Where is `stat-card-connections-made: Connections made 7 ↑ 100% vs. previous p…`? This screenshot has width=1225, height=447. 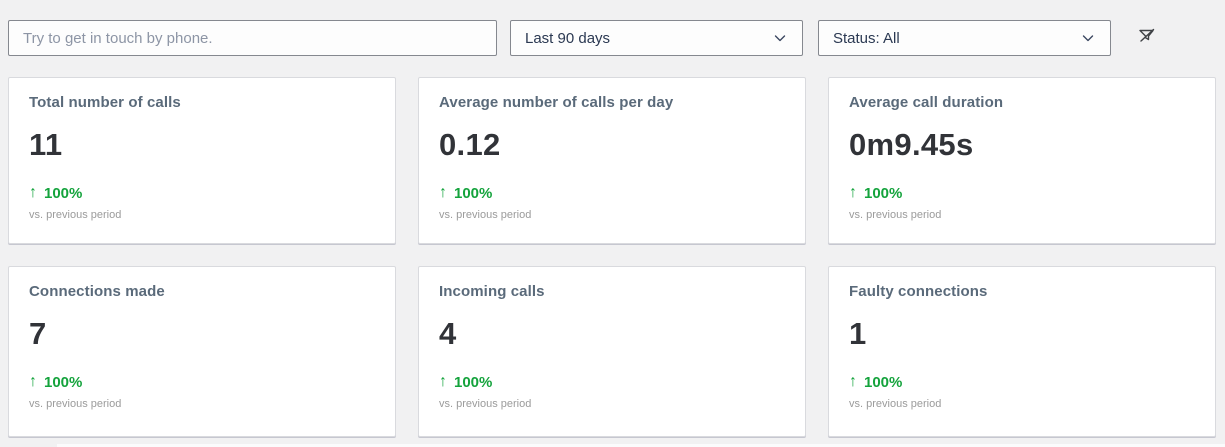 stat-card-connections-made: Connections made 7 ↑ 100% vs. previous p… is located at coordinates (202, 351).